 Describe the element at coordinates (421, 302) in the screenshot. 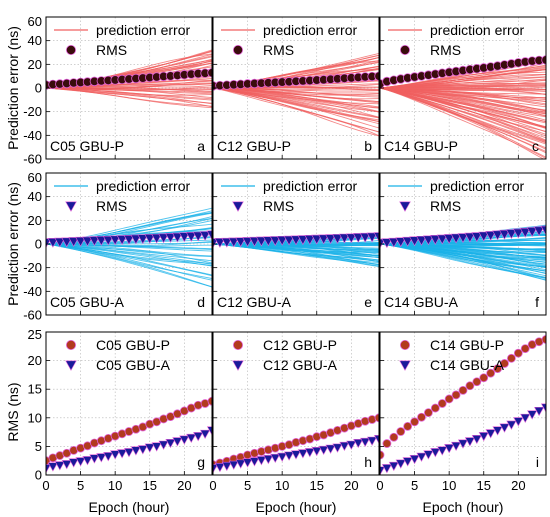

I see `panel-name-label: C14 GBU-A` at that location.